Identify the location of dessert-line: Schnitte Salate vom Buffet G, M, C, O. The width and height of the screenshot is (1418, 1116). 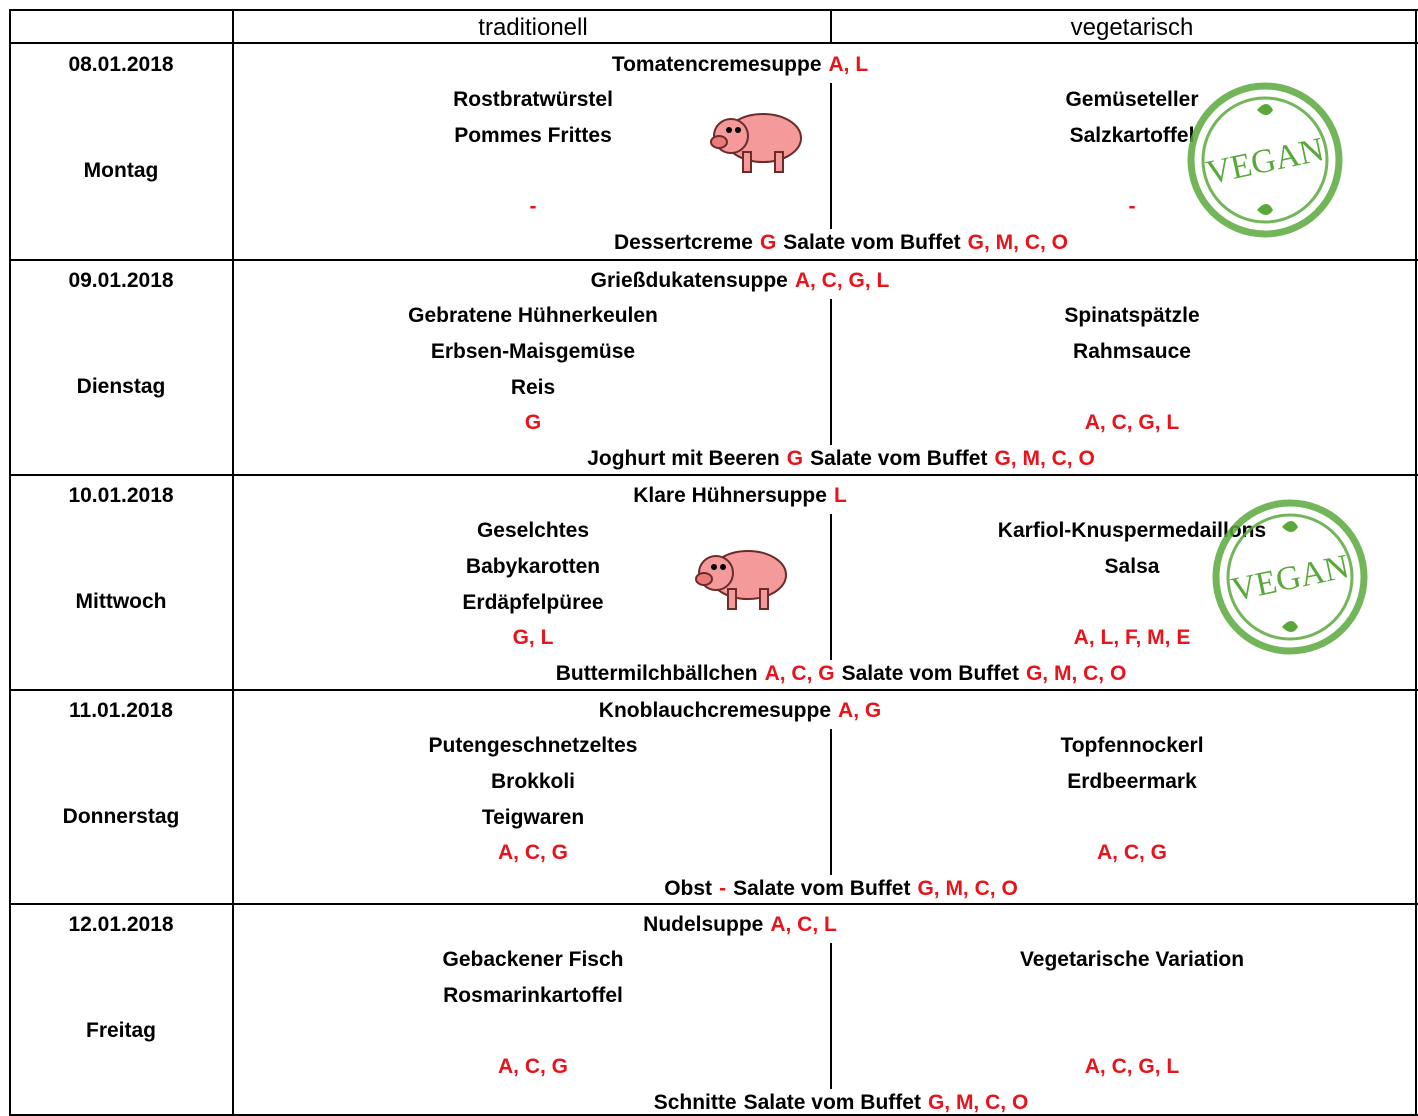
(841, 1103).